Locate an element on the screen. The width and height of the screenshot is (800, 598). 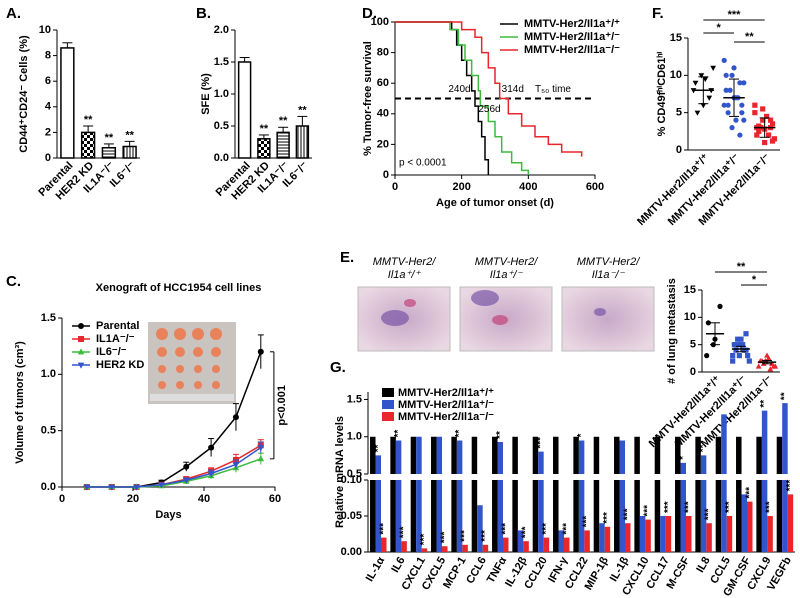
y-axis-label: % CD49fʰⁱCD61ʰⁱ is located at coordinates (661, 94).